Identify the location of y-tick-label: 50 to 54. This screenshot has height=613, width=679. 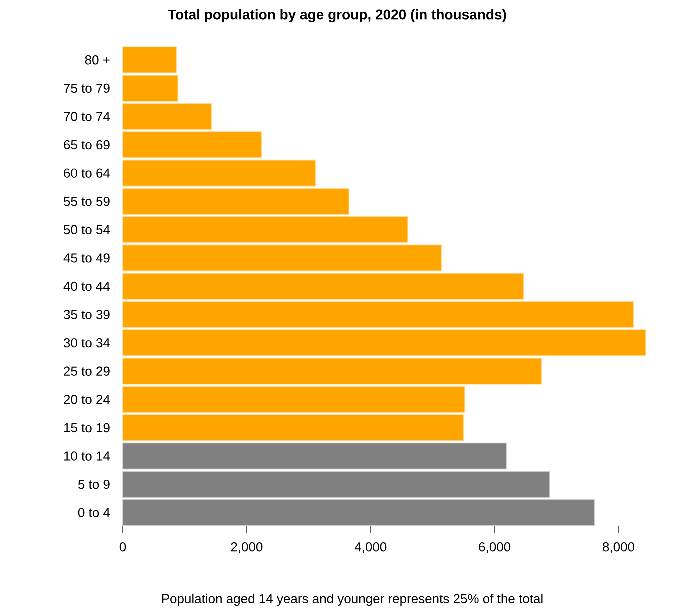
(87, 230).